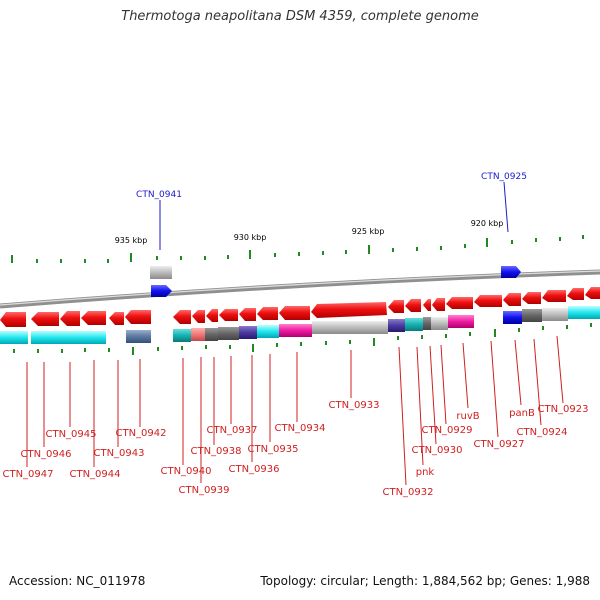  Describe the element at coordinates (182, 317) in the screenshot. I see `gene-arrow-ctn0940` at that location.